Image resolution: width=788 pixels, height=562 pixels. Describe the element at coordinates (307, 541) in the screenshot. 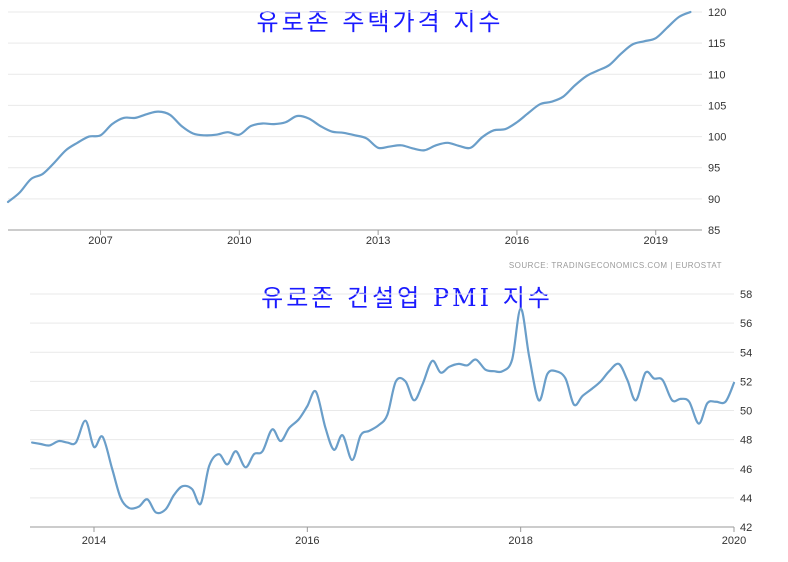

I see `construction-pmi-x-tick-label: 2016` at that location.